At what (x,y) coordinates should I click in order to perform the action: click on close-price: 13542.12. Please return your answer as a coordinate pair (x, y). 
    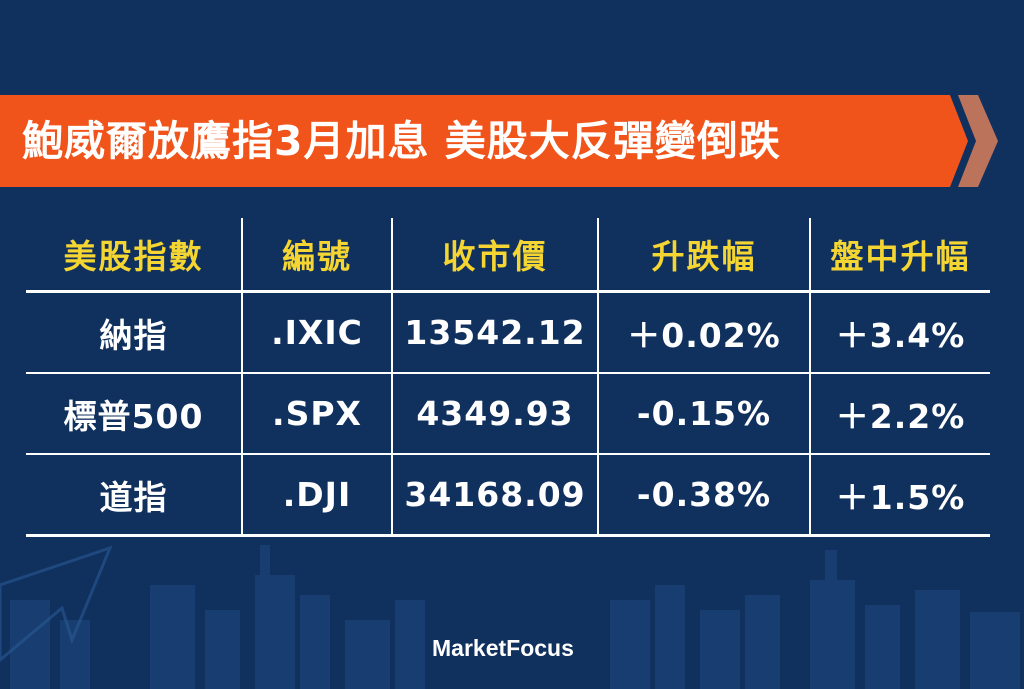
    Looking at the image, I should click on (494, 332).